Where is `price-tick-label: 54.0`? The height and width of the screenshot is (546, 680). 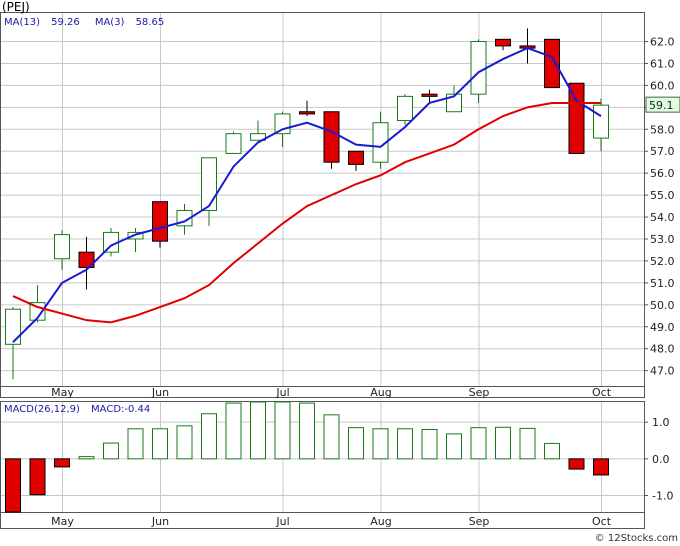
price-tick-label: 54.0 is located at coordinates (662, 217).